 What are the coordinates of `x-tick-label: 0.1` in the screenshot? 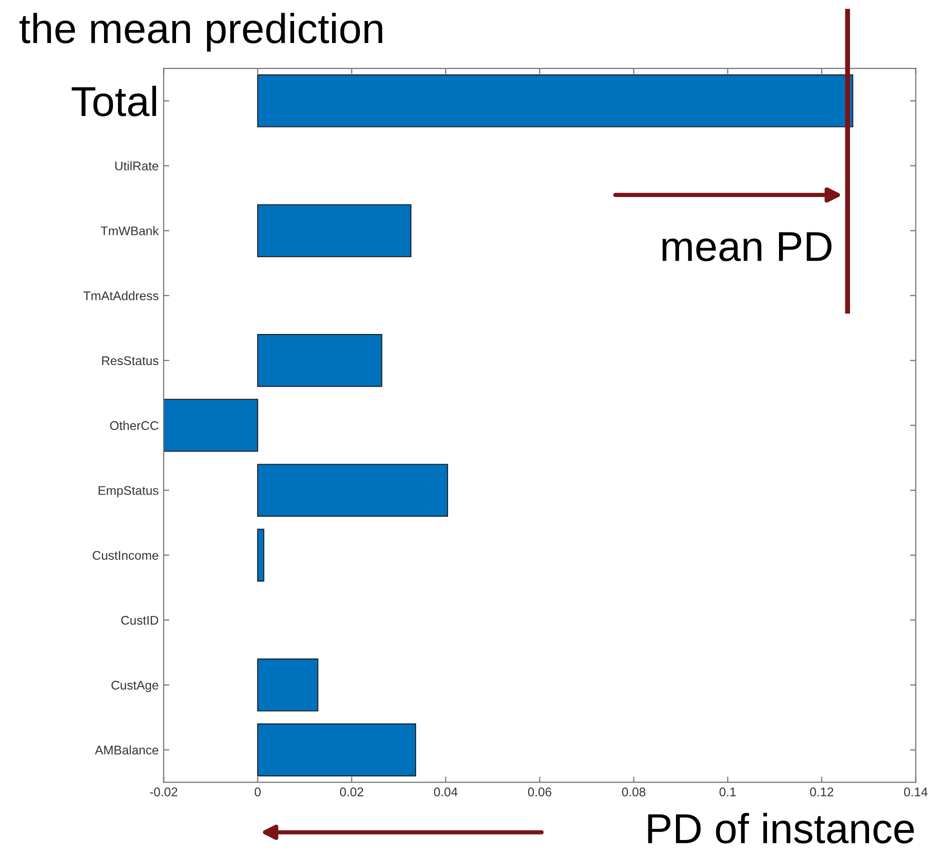 It's located at (728, 792).